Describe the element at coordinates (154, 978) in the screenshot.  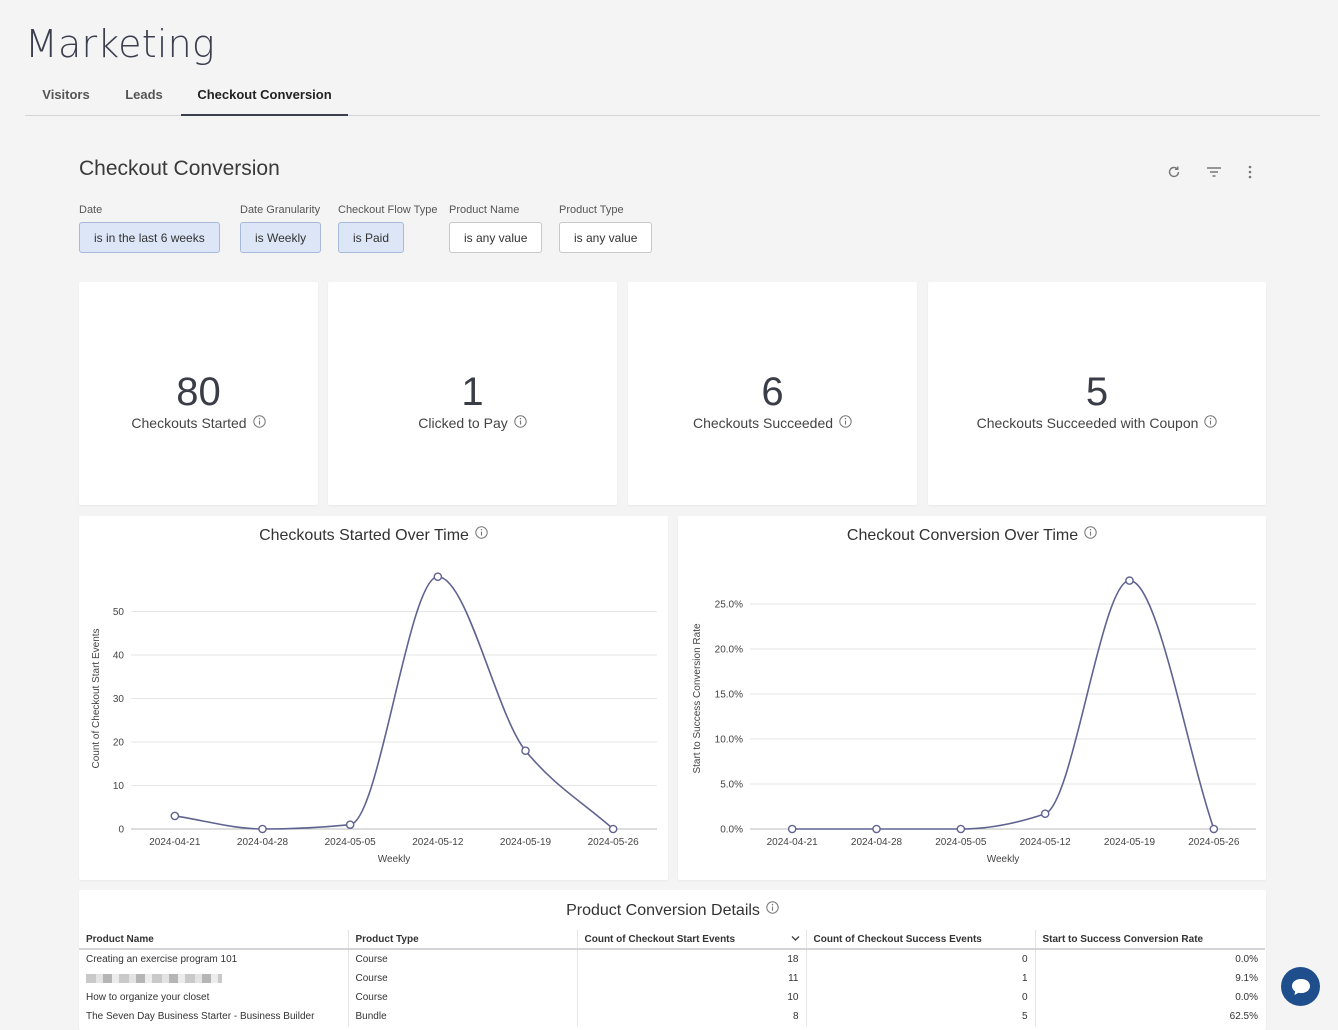
I see `redacted-text` at that location.